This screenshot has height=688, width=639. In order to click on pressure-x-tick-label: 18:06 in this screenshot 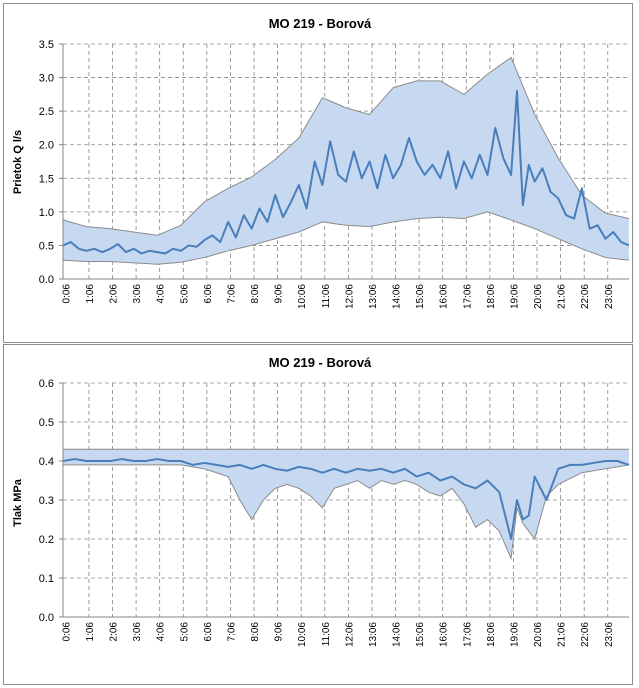, I will do `click(491, 634)`.